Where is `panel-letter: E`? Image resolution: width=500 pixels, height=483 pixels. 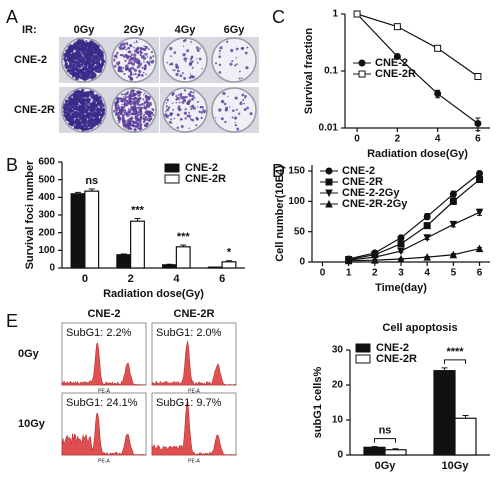 panel-letter: E is located at coordinates (12, 321).